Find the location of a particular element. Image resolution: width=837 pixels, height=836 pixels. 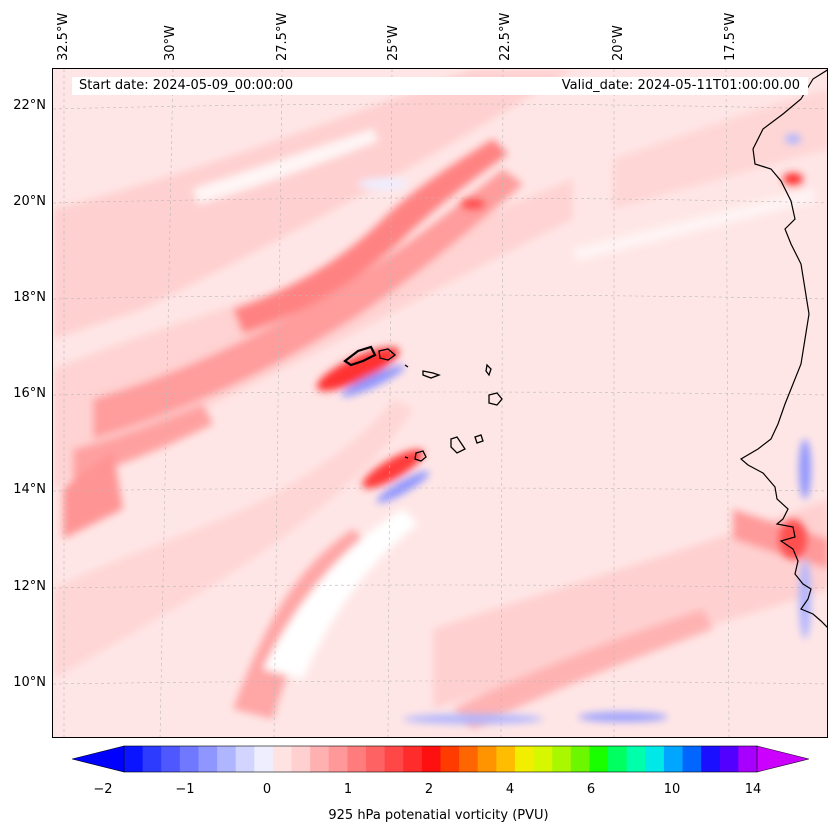

date-header-box is located at coordinates (440, 86).